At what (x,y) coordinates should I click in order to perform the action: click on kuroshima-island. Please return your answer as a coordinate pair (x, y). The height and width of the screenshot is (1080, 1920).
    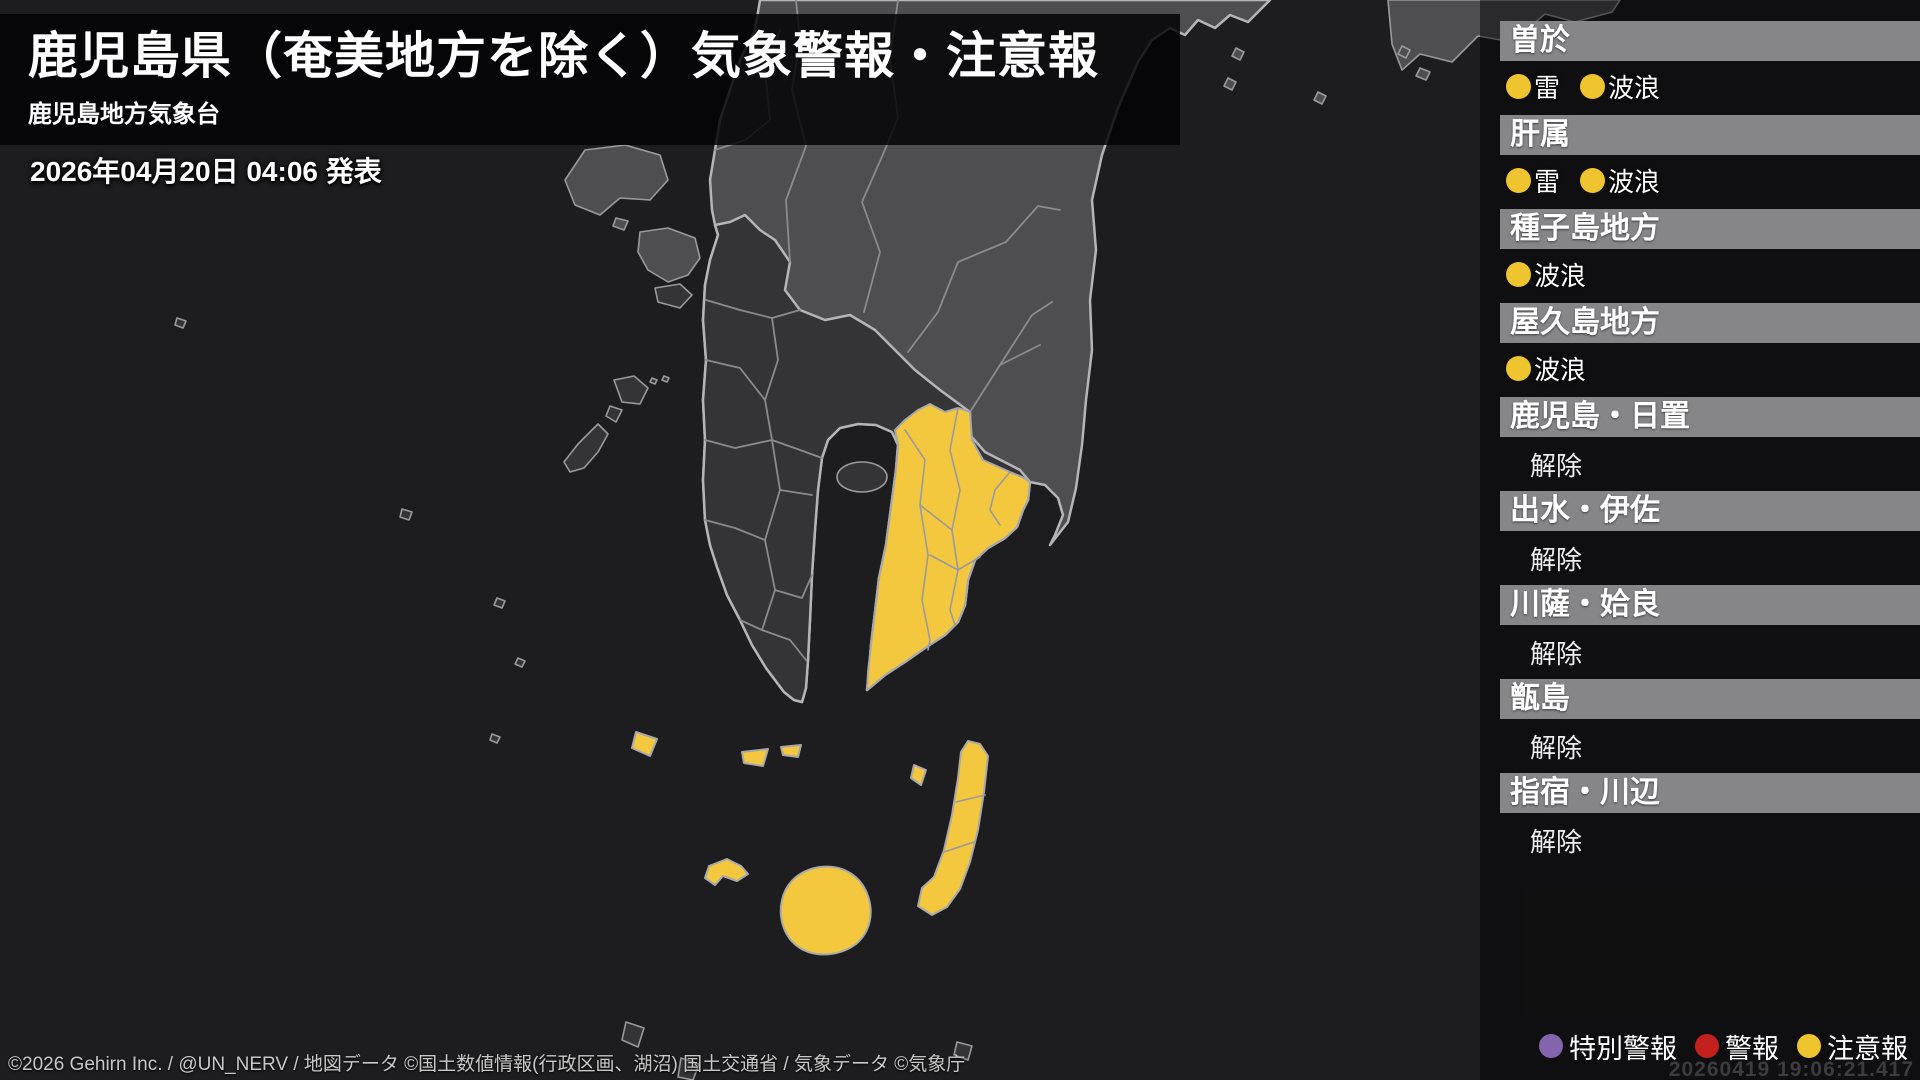
    Looking at the image, I should click on (644, 744).